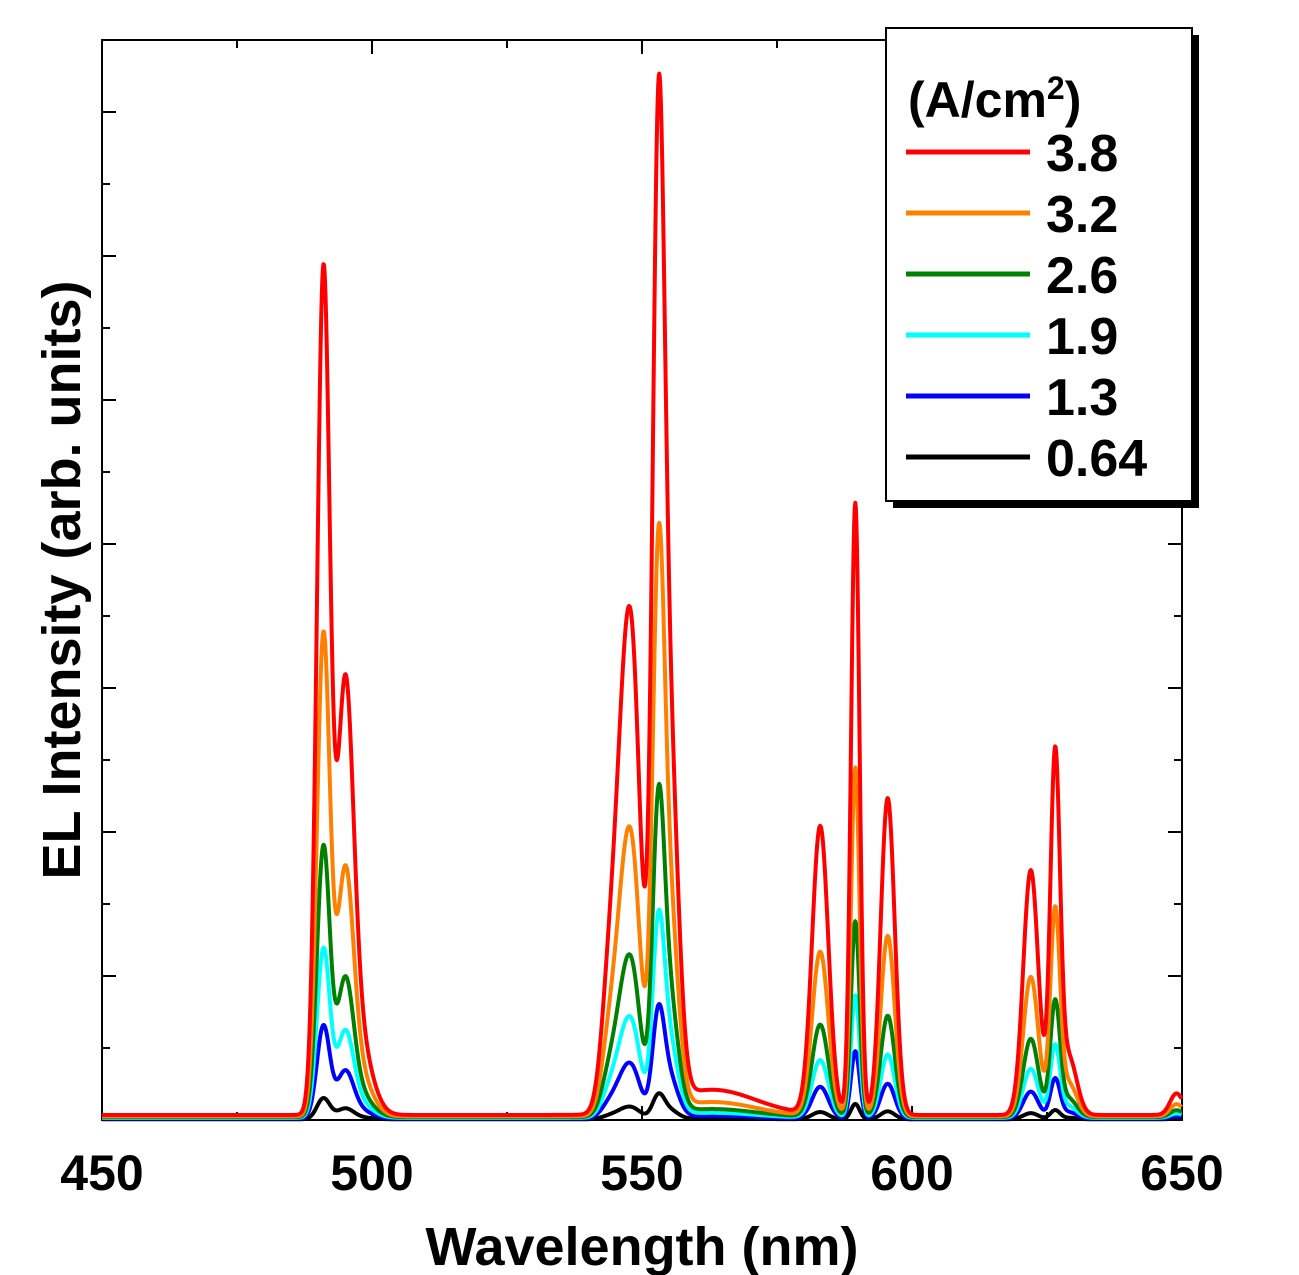 The width and height of the screenshot is (1299, 1275). What do you see at coordinates (977, 100) in the screenshot?
I see `legend-title-main: (A/cm` at bounding box center [977, 100].